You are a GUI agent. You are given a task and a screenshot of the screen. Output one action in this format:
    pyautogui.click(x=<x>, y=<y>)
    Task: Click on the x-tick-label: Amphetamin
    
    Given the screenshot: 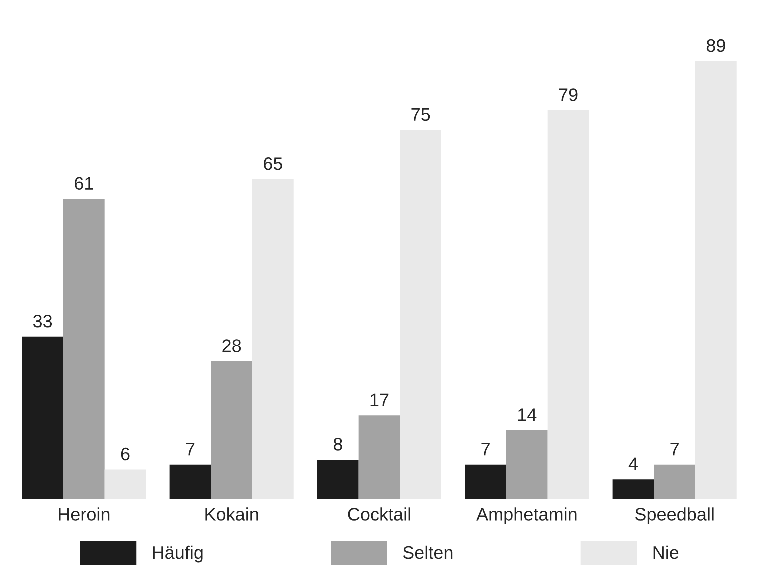 What is the action you would take?
    pyautogui.click(x=526, y=516)
    